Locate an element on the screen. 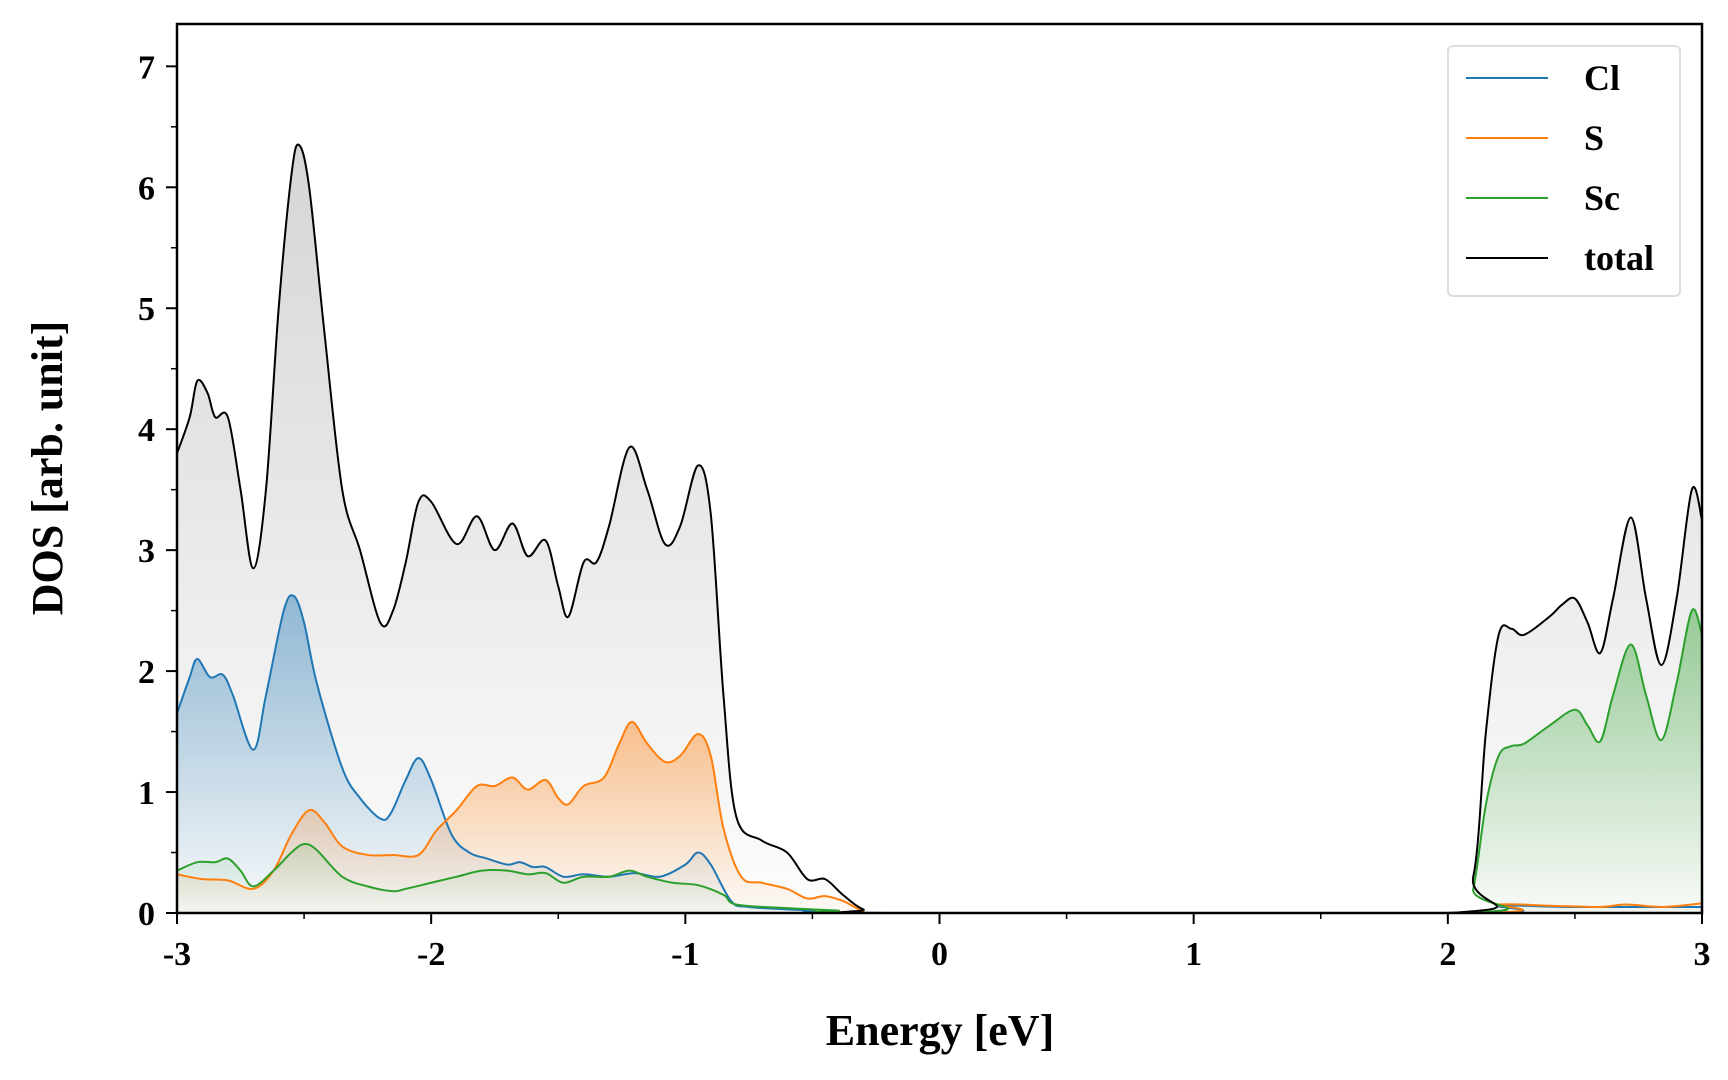 This screenshot has height=1080, width=1728. legend: Cl S Sc total is located at coordinates (1564, 171).